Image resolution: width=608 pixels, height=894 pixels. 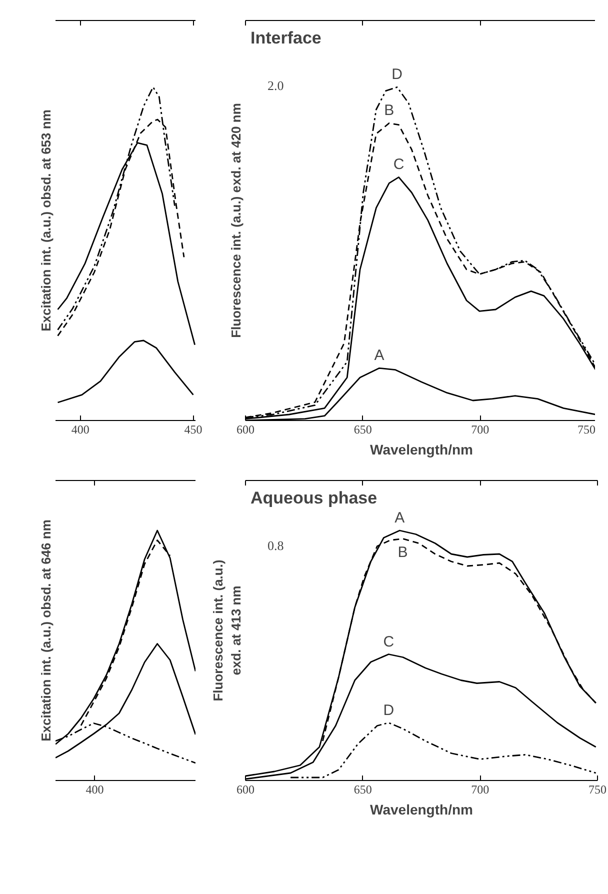 I want to click on y-axis-title: Fluorescence int. (a.u.) exd. at 420 nm, so click(x=236, y=220).